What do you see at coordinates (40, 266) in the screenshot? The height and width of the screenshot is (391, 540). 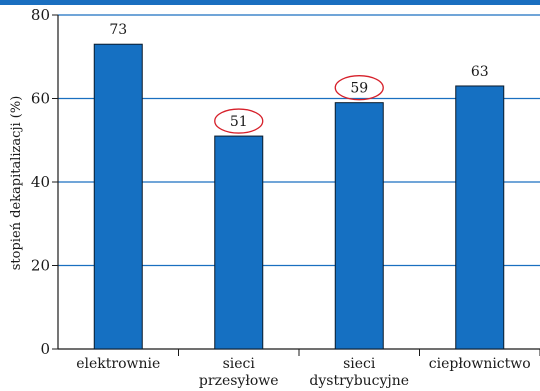 I see `y-tick-label: 20` at bounding box center [40, 266].